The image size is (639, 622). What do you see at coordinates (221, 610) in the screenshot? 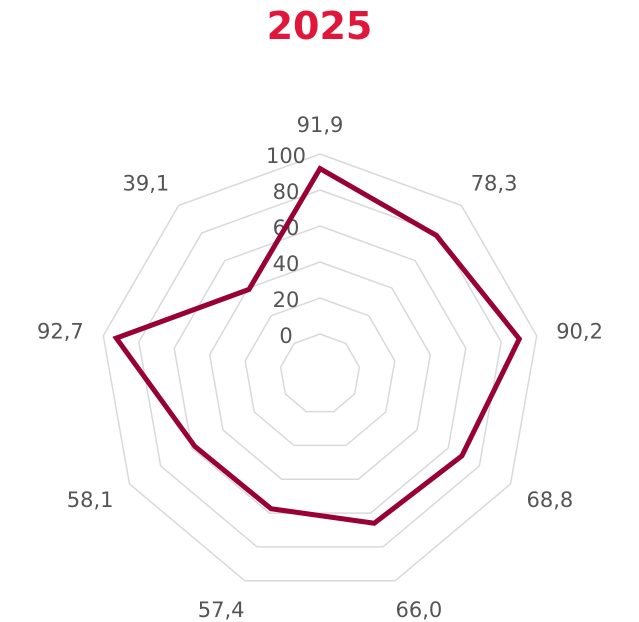
I see `category-label: 57,4` at bounding box center [221, 610].